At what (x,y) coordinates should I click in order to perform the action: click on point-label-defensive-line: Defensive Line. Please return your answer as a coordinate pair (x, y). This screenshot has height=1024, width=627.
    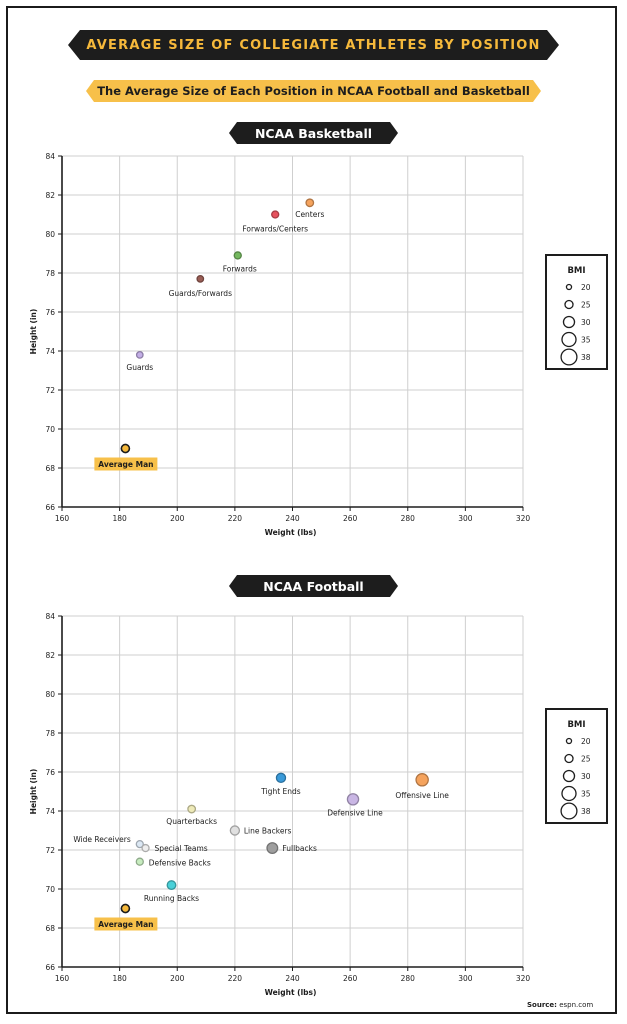
    Looking at the image, I should click on (355, 812).